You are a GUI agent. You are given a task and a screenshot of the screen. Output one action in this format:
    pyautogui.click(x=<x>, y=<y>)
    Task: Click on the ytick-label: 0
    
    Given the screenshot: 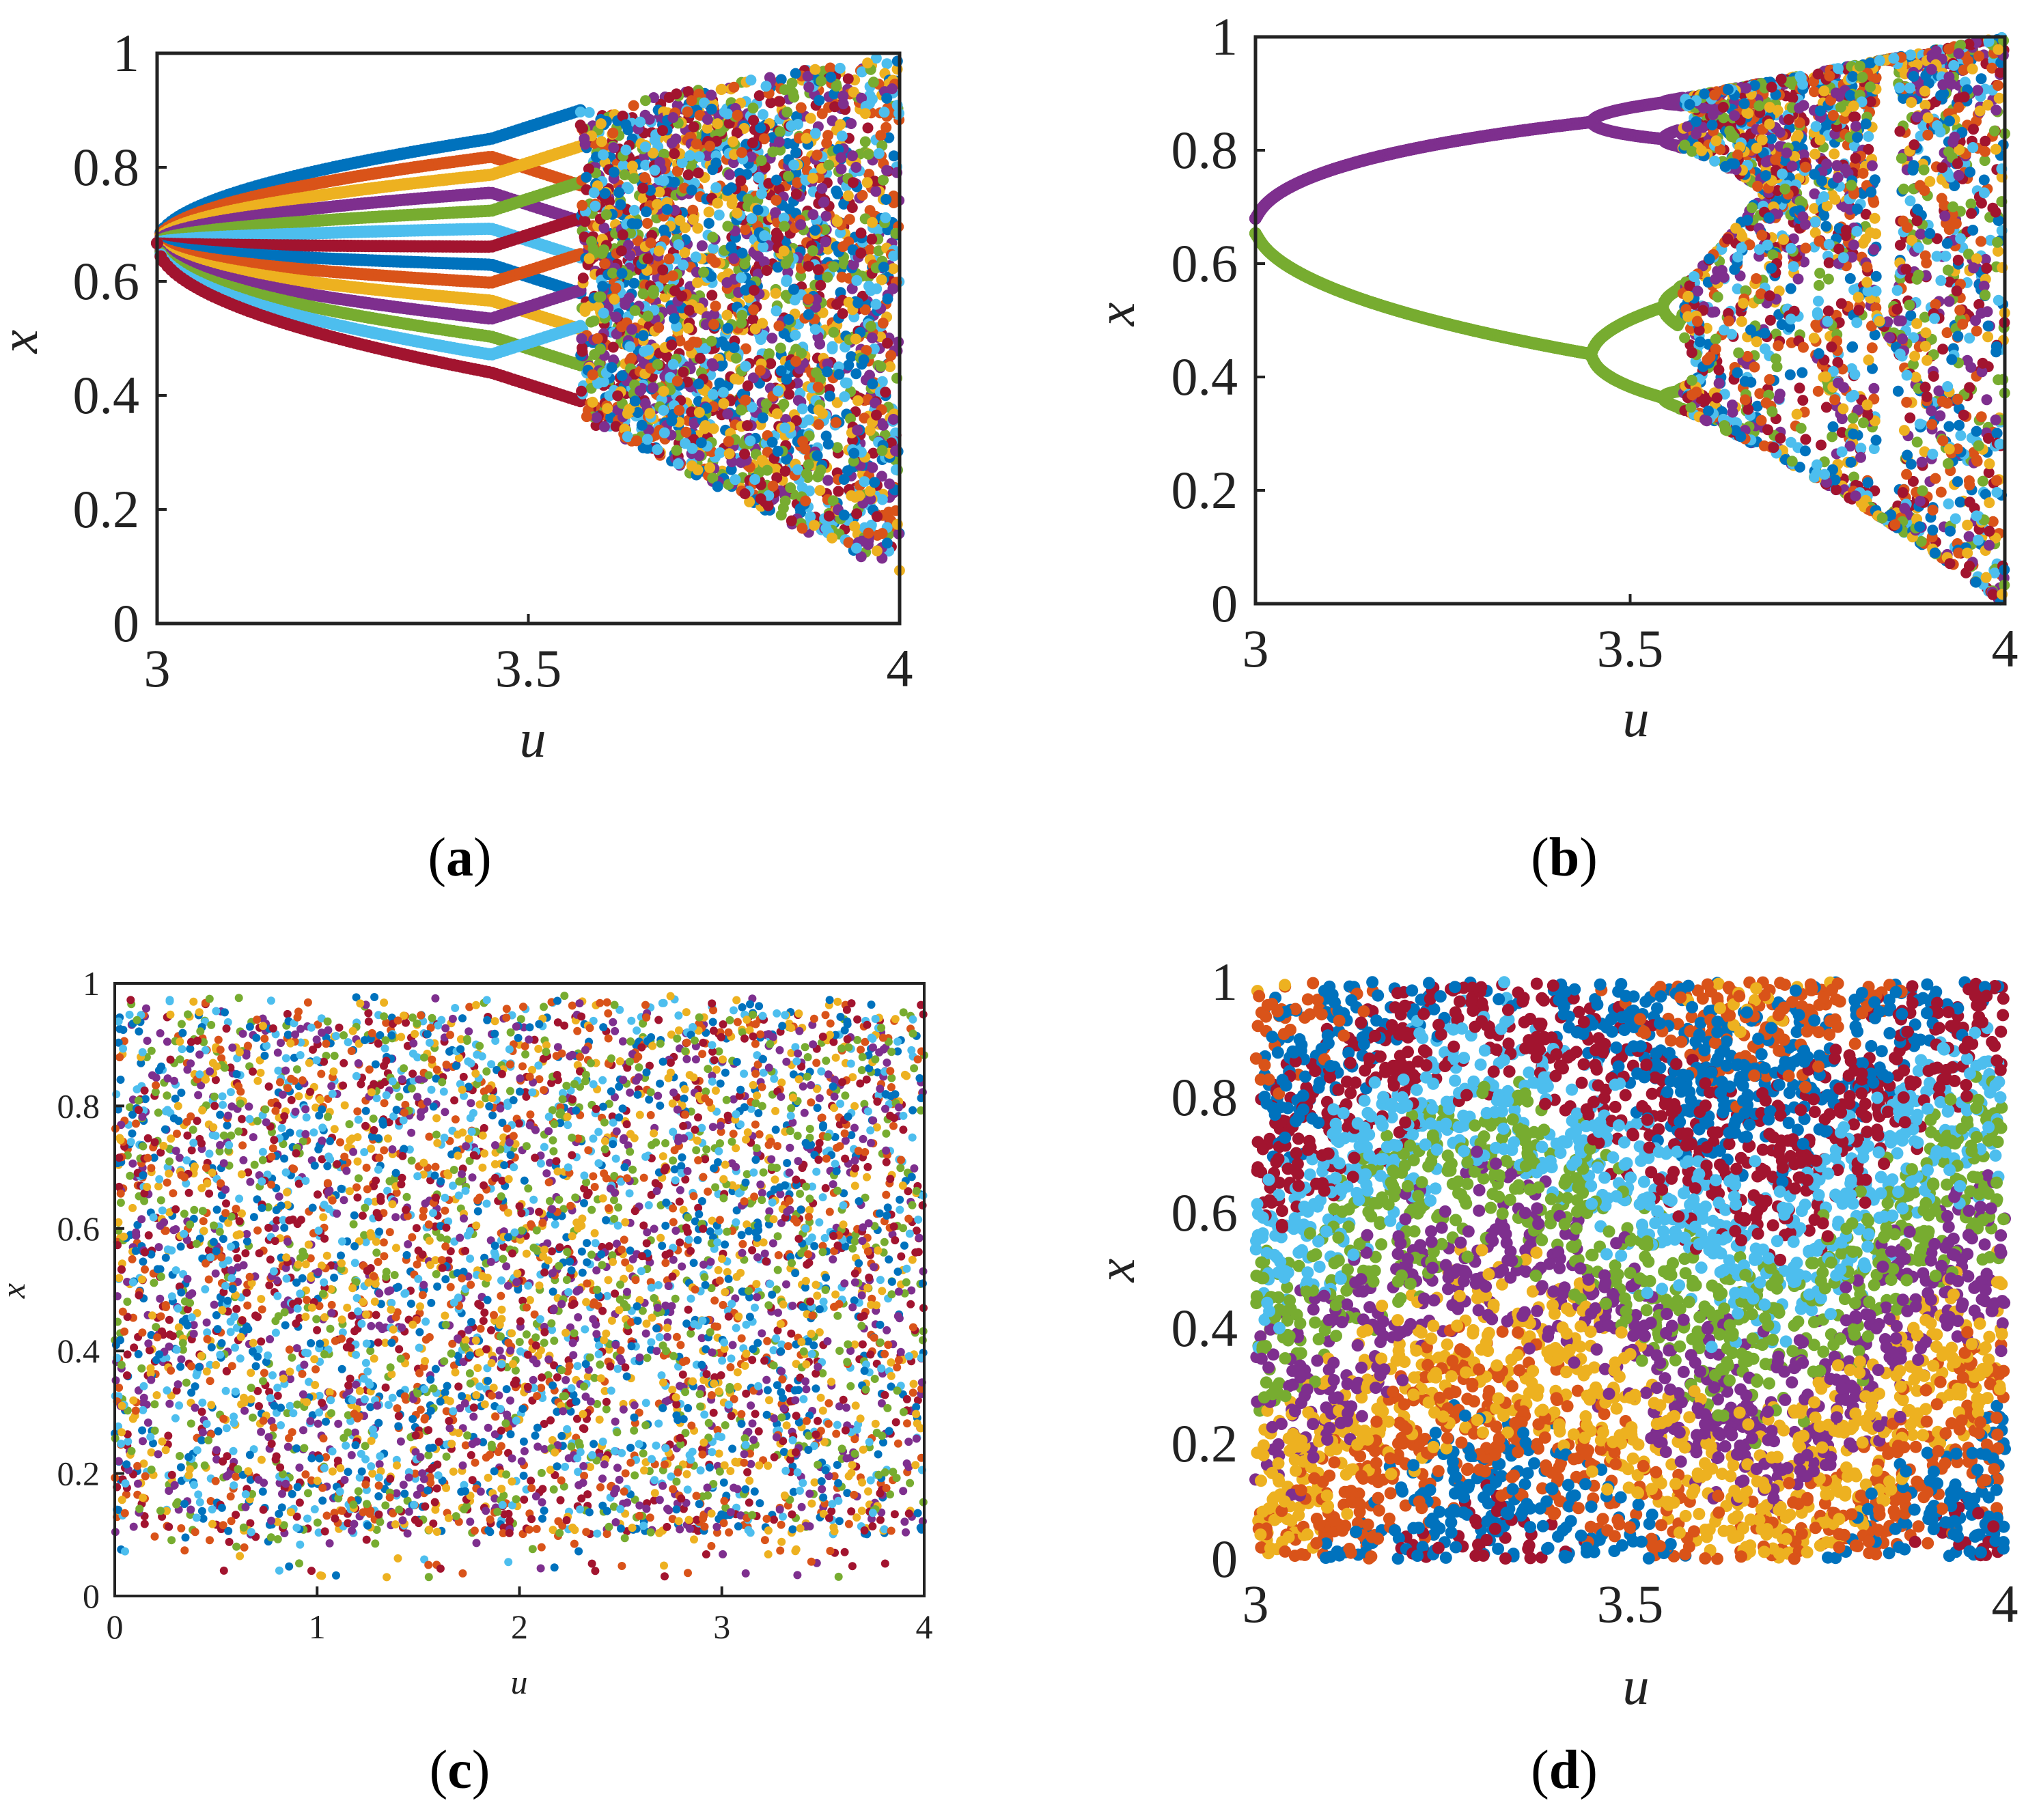 What is the action you would take?
    pyautogui.click(x=126, y=623)
    